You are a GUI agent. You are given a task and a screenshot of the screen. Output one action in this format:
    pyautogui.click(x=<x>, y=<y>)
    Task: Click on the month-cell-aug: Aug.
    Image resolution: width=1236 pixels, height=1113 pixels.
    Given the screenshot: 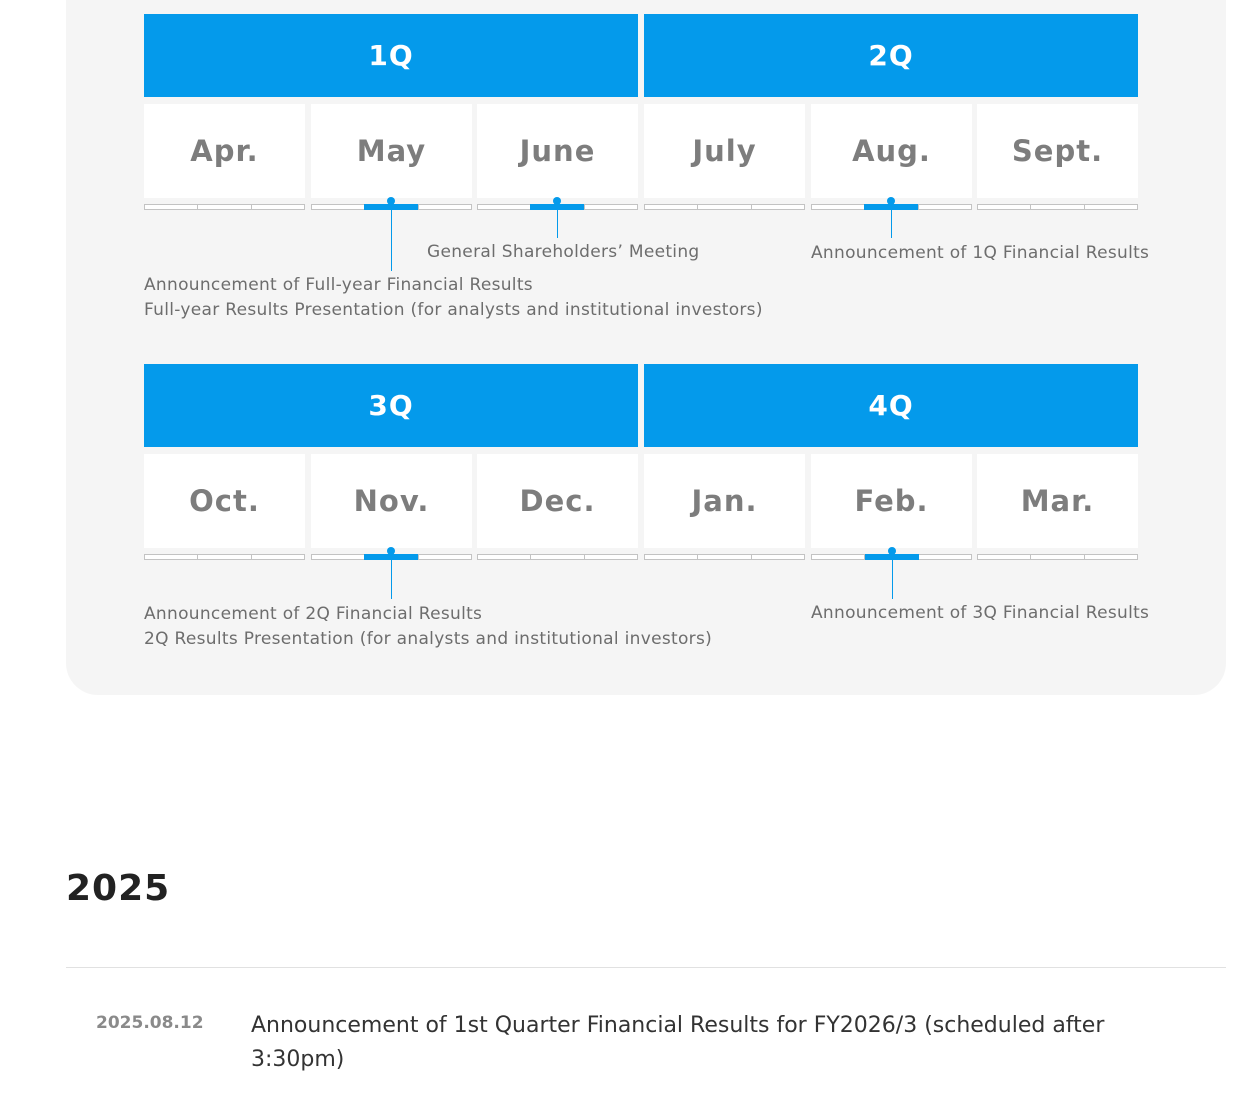 What is the action you would take?
    pyautogui.click(x=891, y=151)
    